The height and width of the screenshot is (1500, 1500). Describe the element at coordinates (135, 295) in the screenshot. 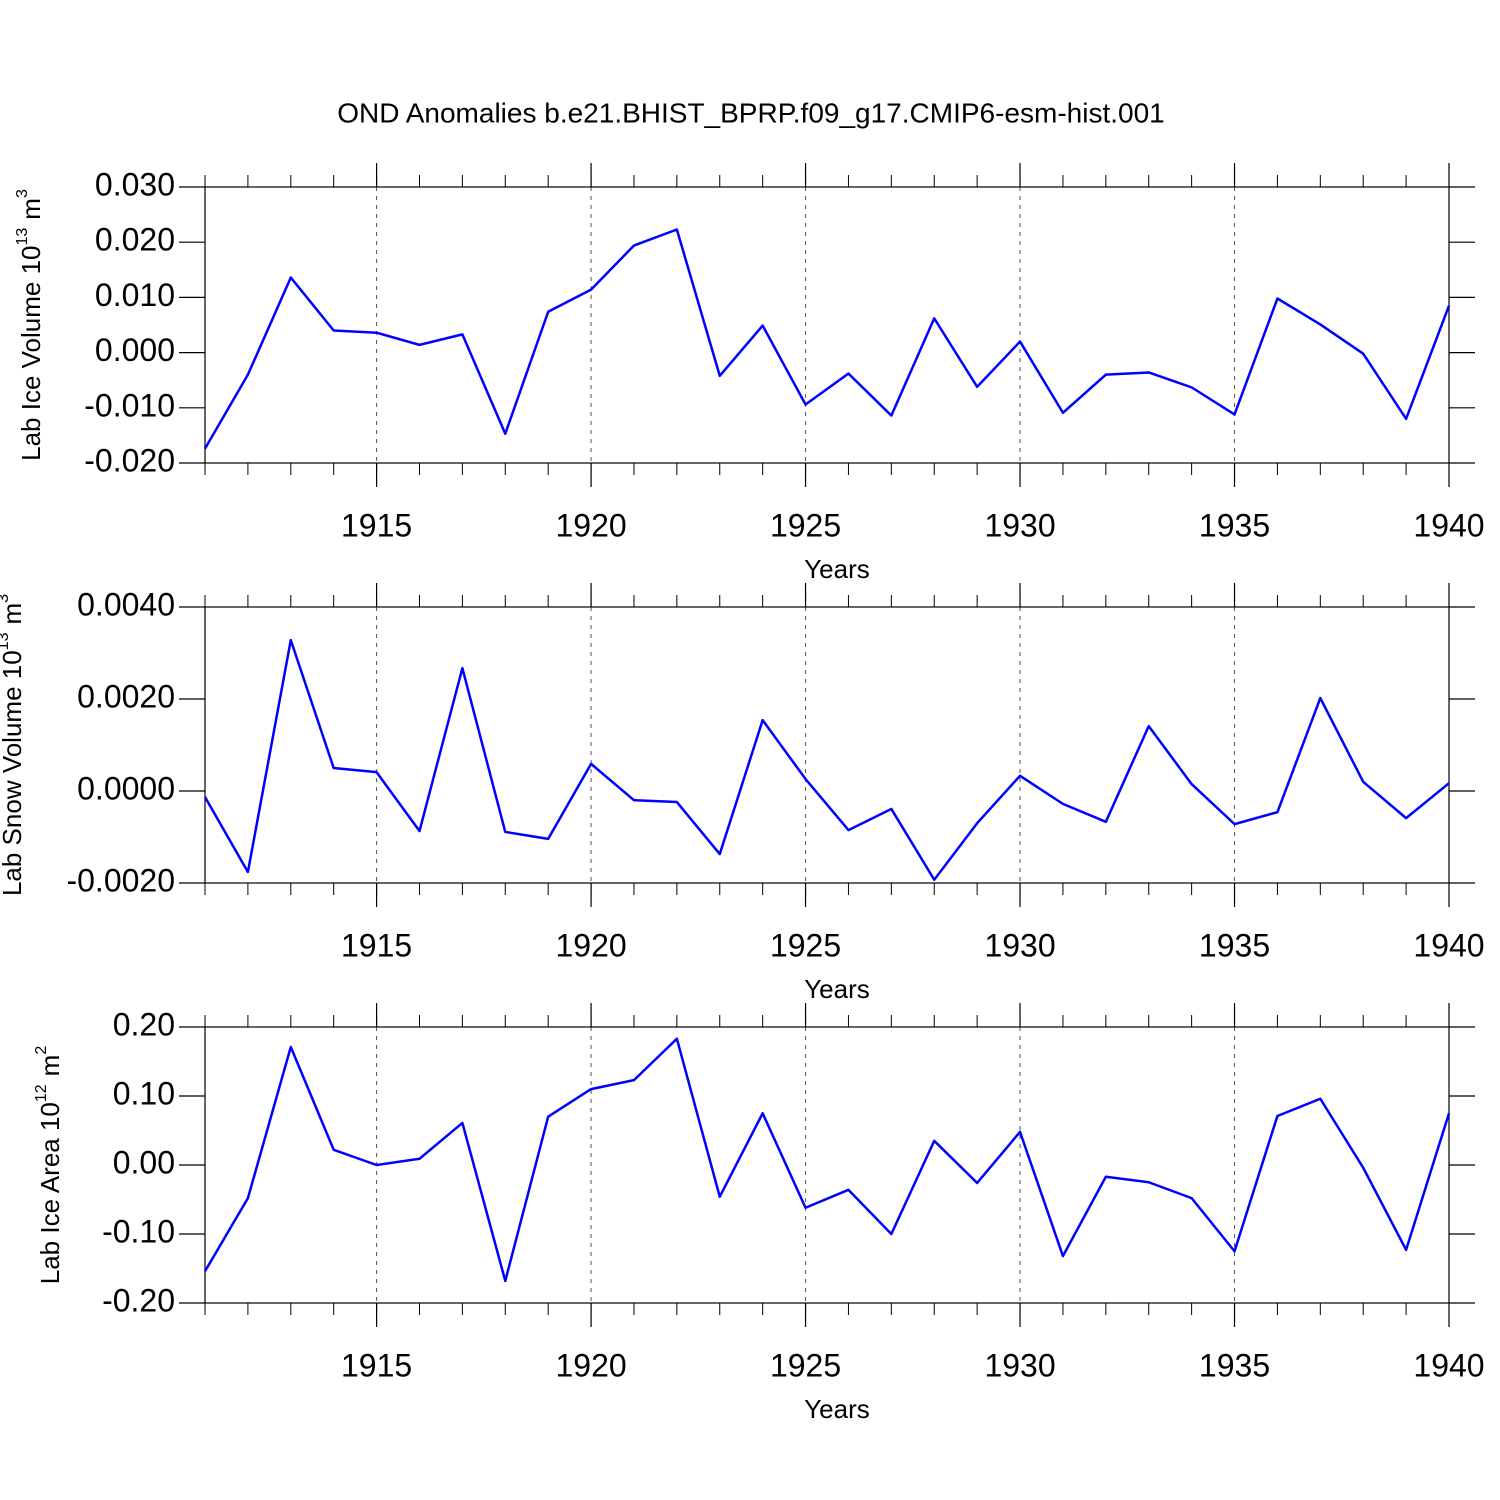

I see `y-tick-label: 0.010` at that location.